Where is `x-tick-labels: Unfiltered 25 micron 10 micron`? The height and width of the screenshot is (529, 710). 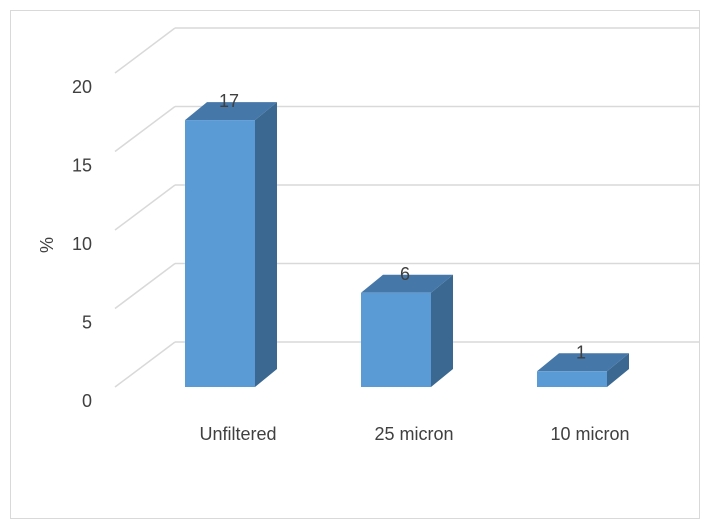
x-tick-labels: Unfiltered 25 micron 10 micron is located at coordinates (414, 434).